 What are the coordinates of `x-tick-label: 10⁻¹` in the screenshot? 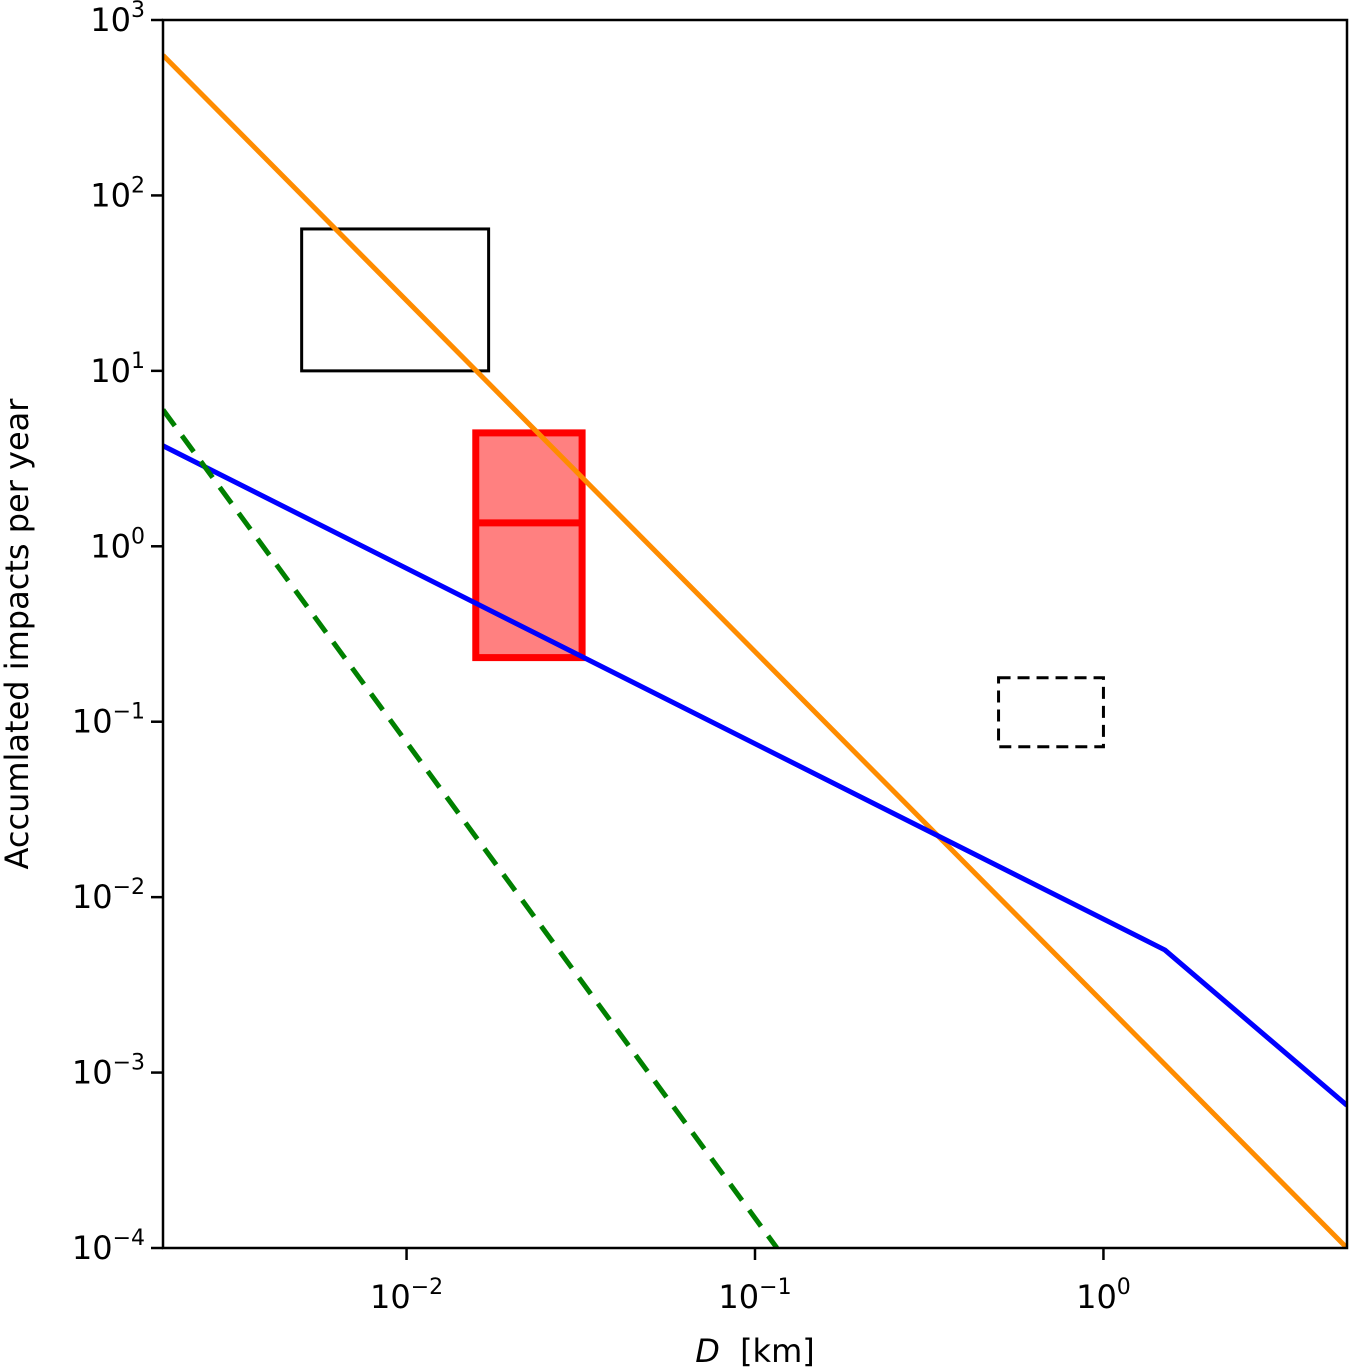 It's located at (754, 1295).